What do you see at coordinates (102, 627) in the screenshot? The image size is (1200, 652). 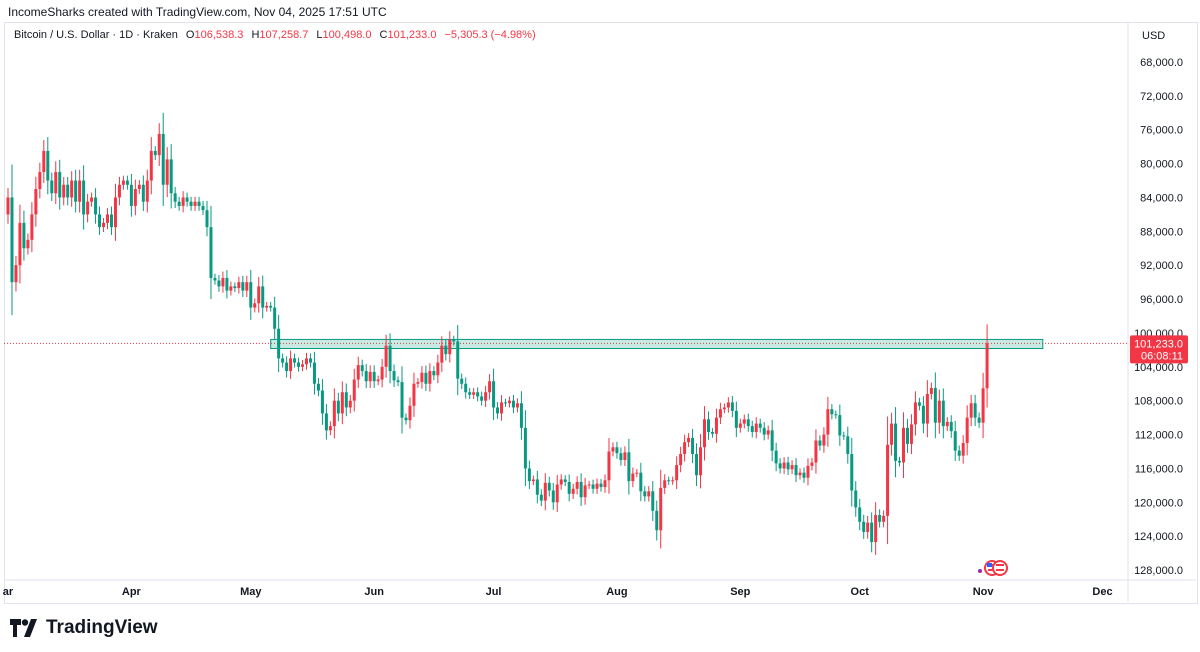 I see `logo-text: TradingView` at bounding box center [102, 627].